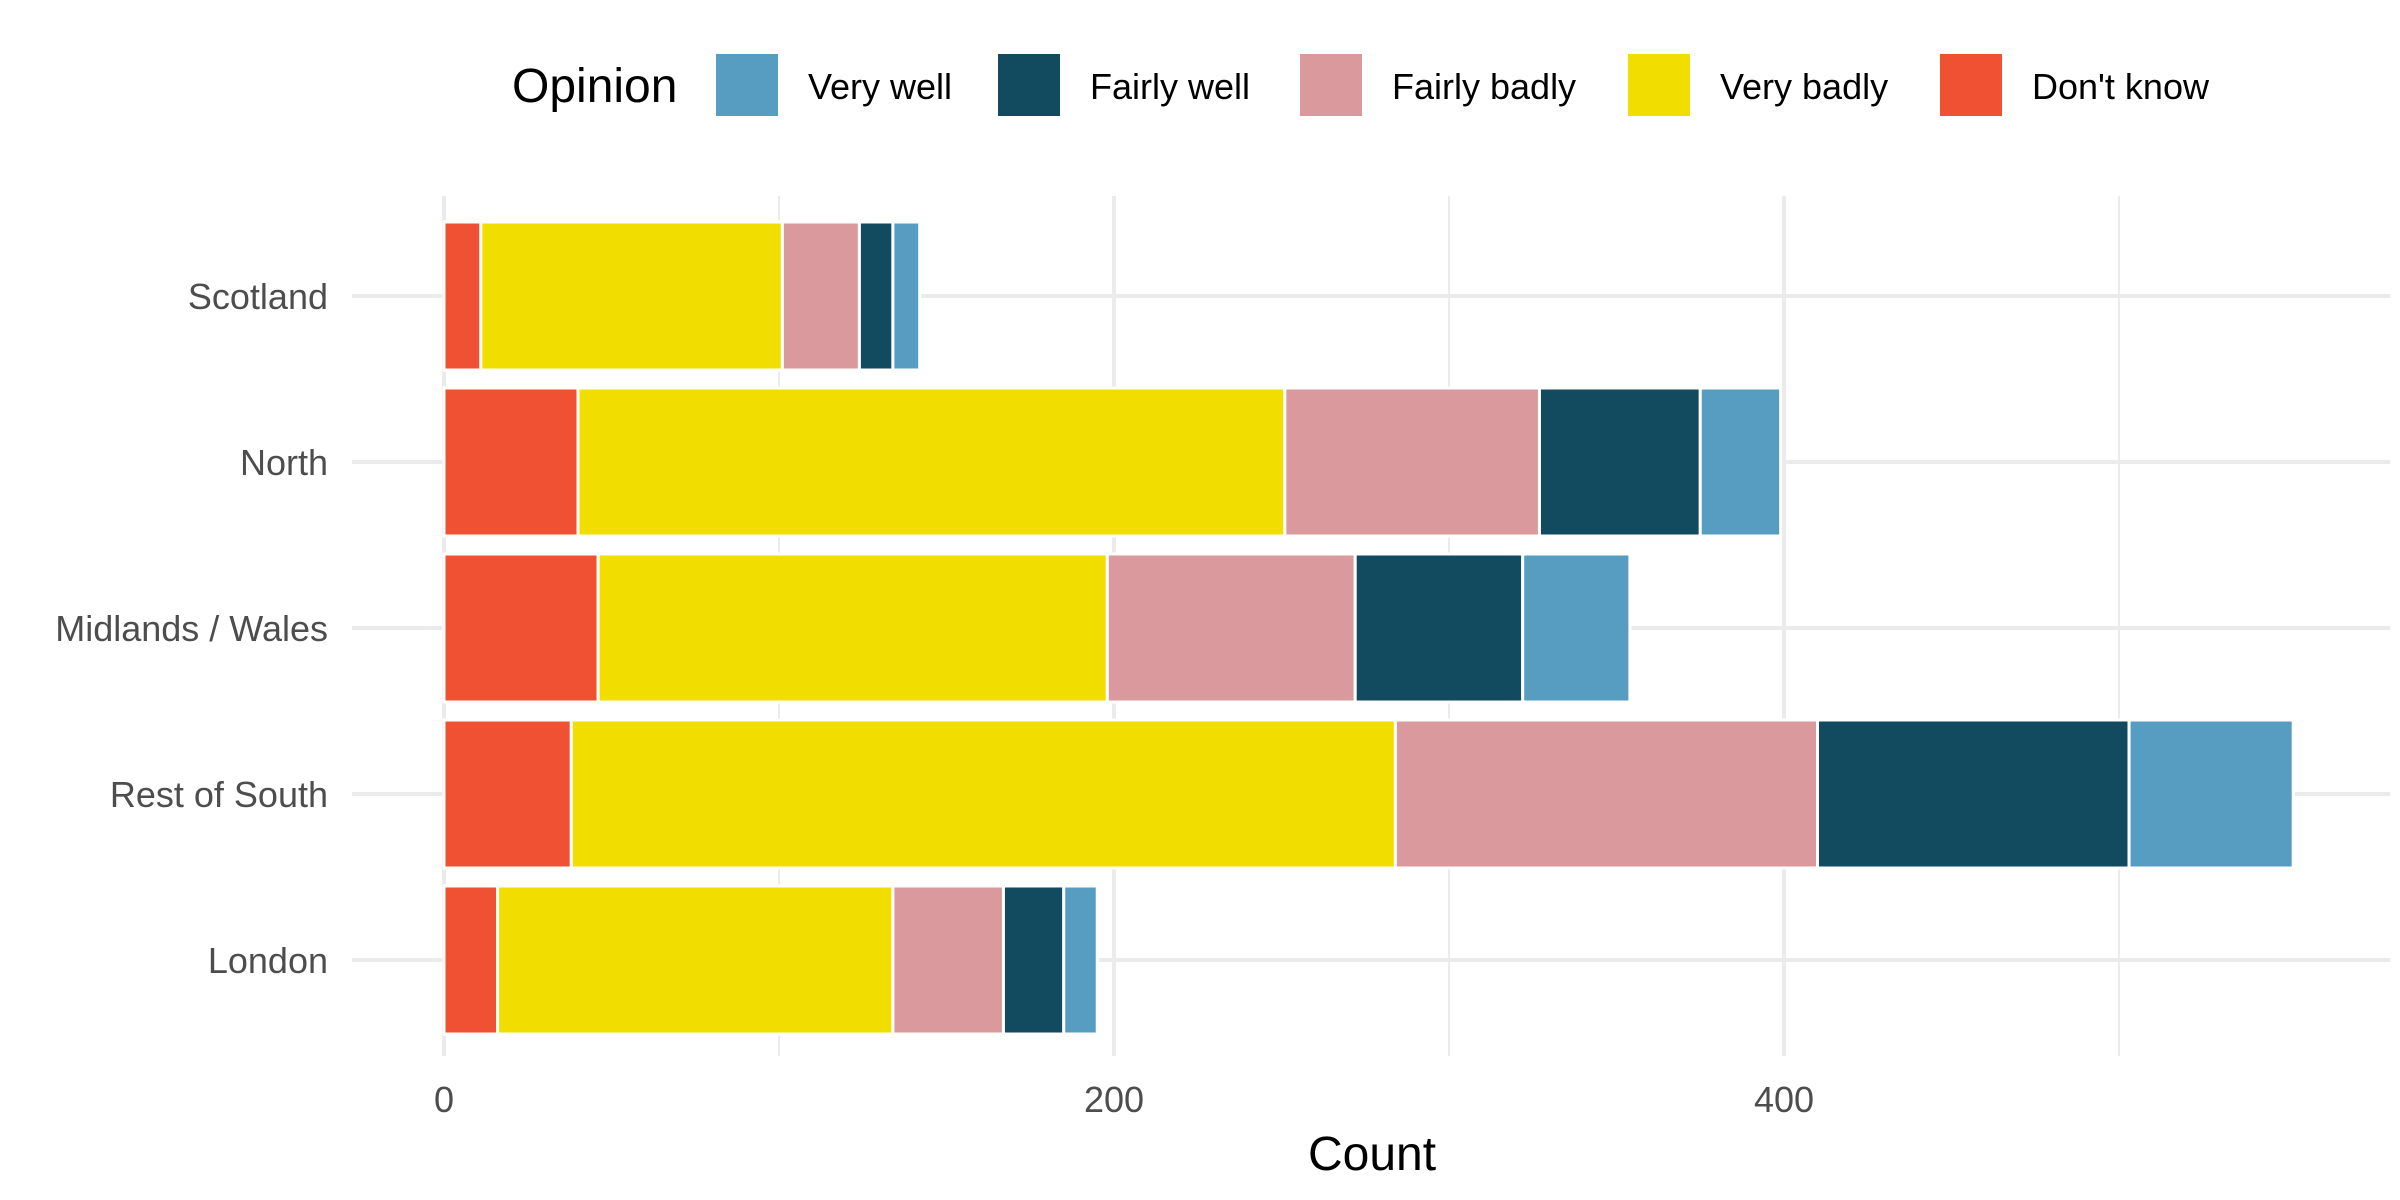 The width and height of the screenshot is (2400, 1200). Describe the element at coordinates (219, 794) in the screenshot. I see `y-tick-label: Rest of South` at that location.